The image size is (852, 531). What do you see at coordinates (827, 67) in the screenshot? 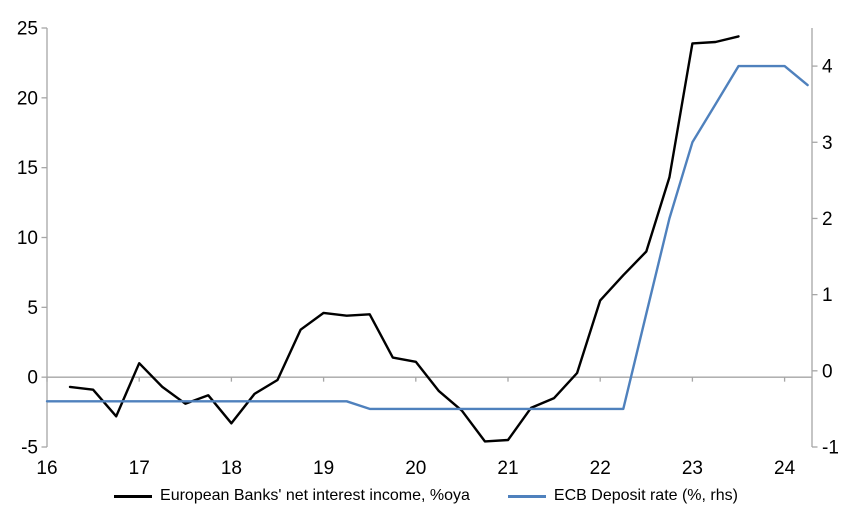
I see `svg-text: 4` at bounding box center [827, 67].